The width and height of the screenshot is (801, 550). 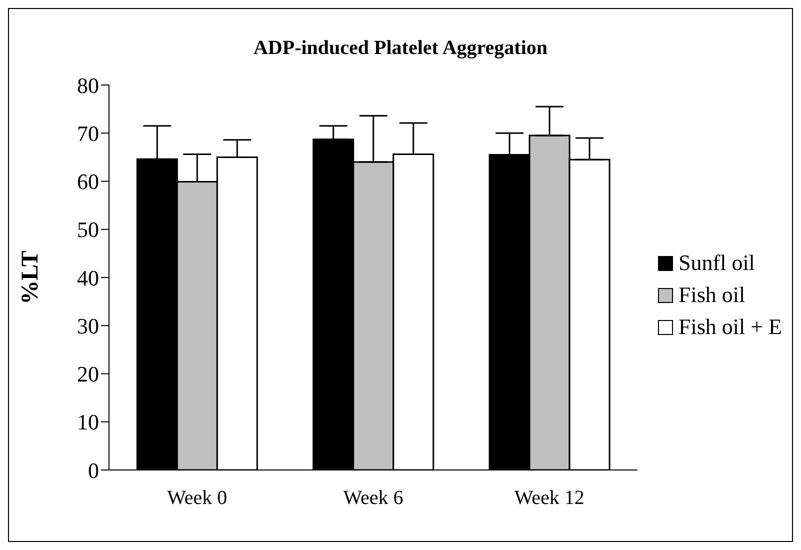 What do you see at coordinates (712, 295) in the screenshot?
I see `legend-label: Fish oil` at bounding box center [712, 295].